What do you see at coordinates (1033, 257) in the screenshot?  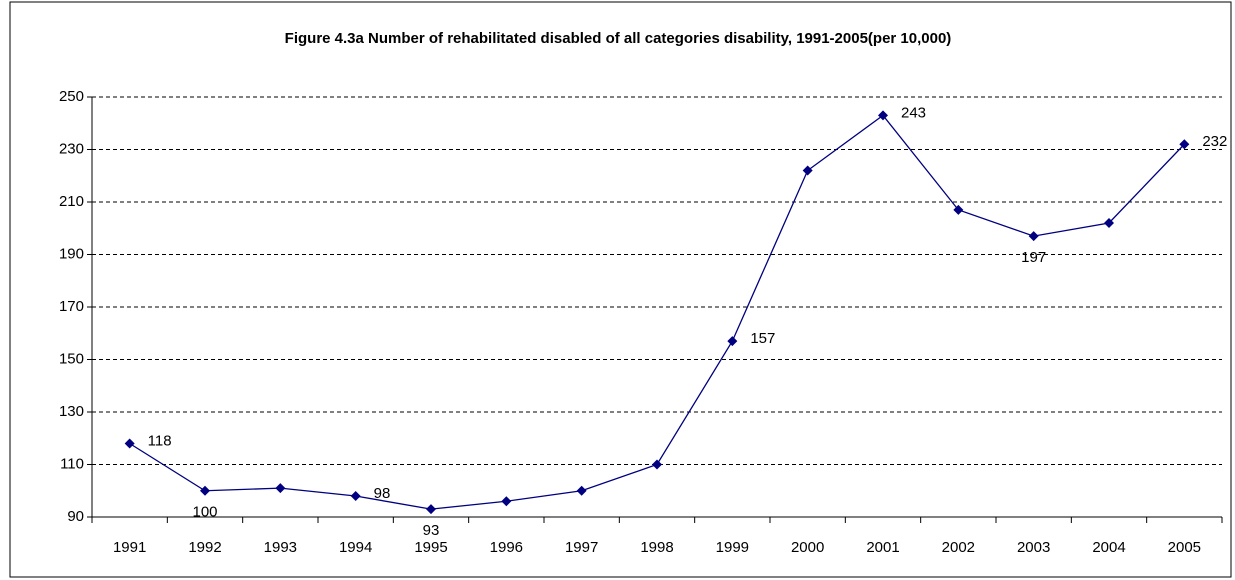 I see `data-label: 197` at bounding box center [1033, 257].